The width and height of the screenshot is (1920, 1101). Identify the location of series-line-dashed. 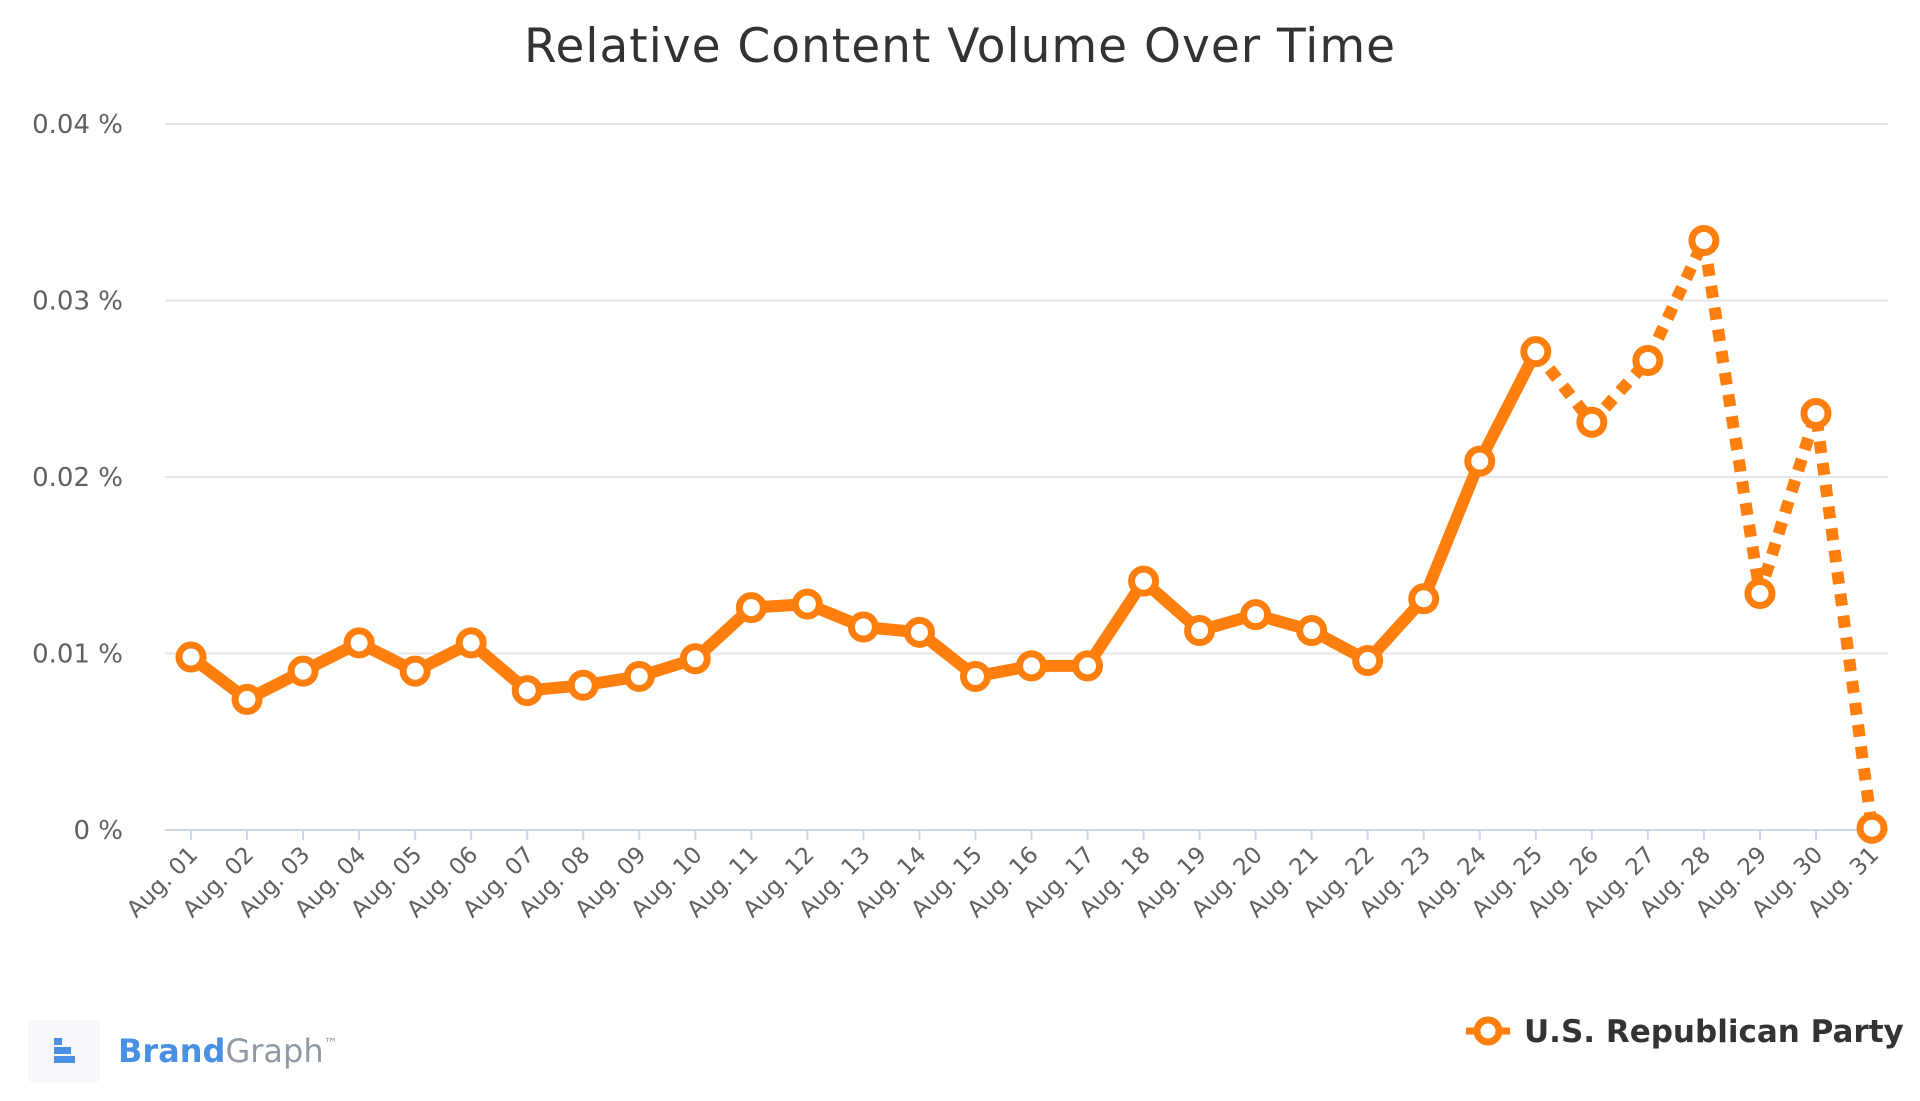
(1704, 525).